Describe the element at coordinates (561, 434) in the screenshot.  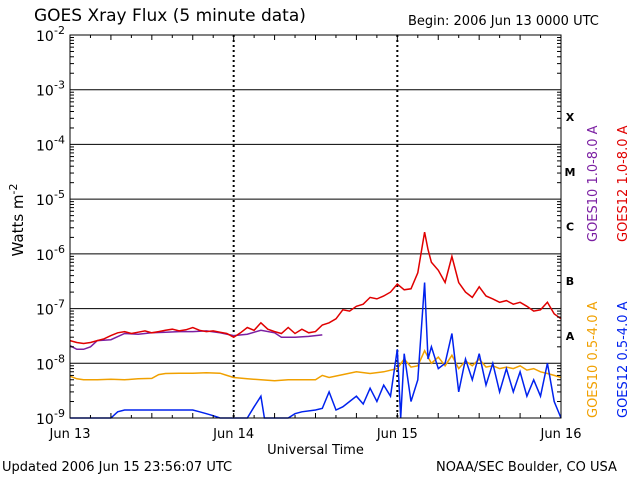
I see `x-tick-label: Jun 16` at that location.